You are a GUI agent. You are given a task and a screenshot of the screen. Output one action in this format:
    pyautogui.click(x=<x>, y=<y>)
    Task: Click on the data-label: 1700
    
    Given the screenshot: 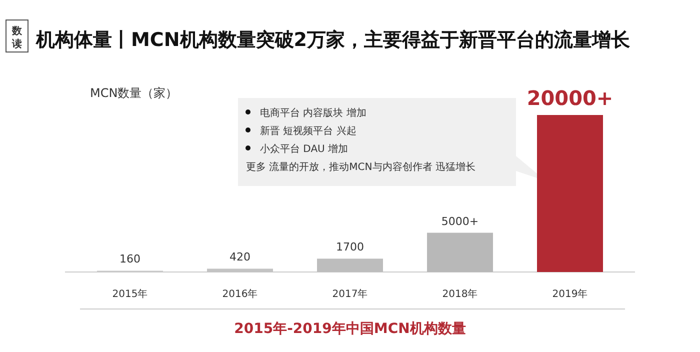 What is the action you would take?
    pyautogui.click(x=350, y=247)
    